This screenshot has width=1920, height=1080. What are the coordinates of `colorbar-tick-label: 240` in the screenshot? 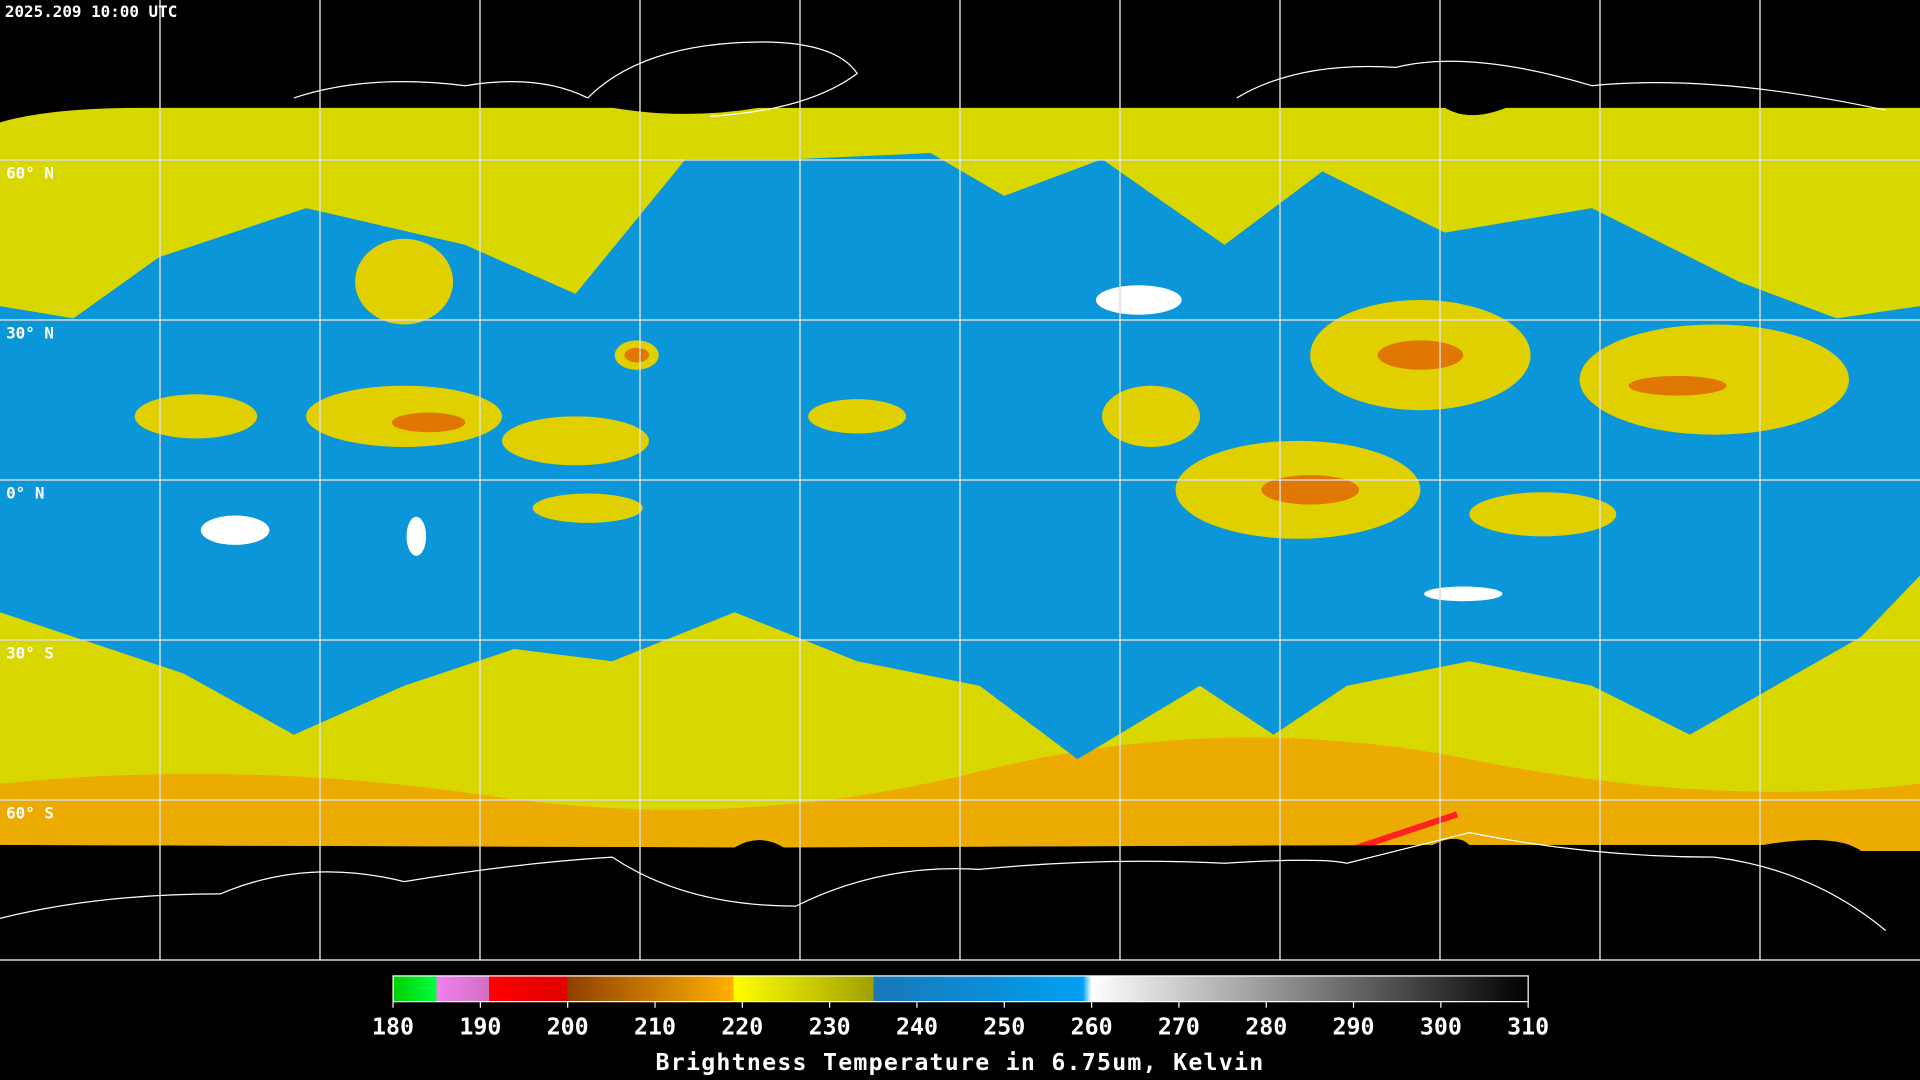 It's located at (917, 1027).